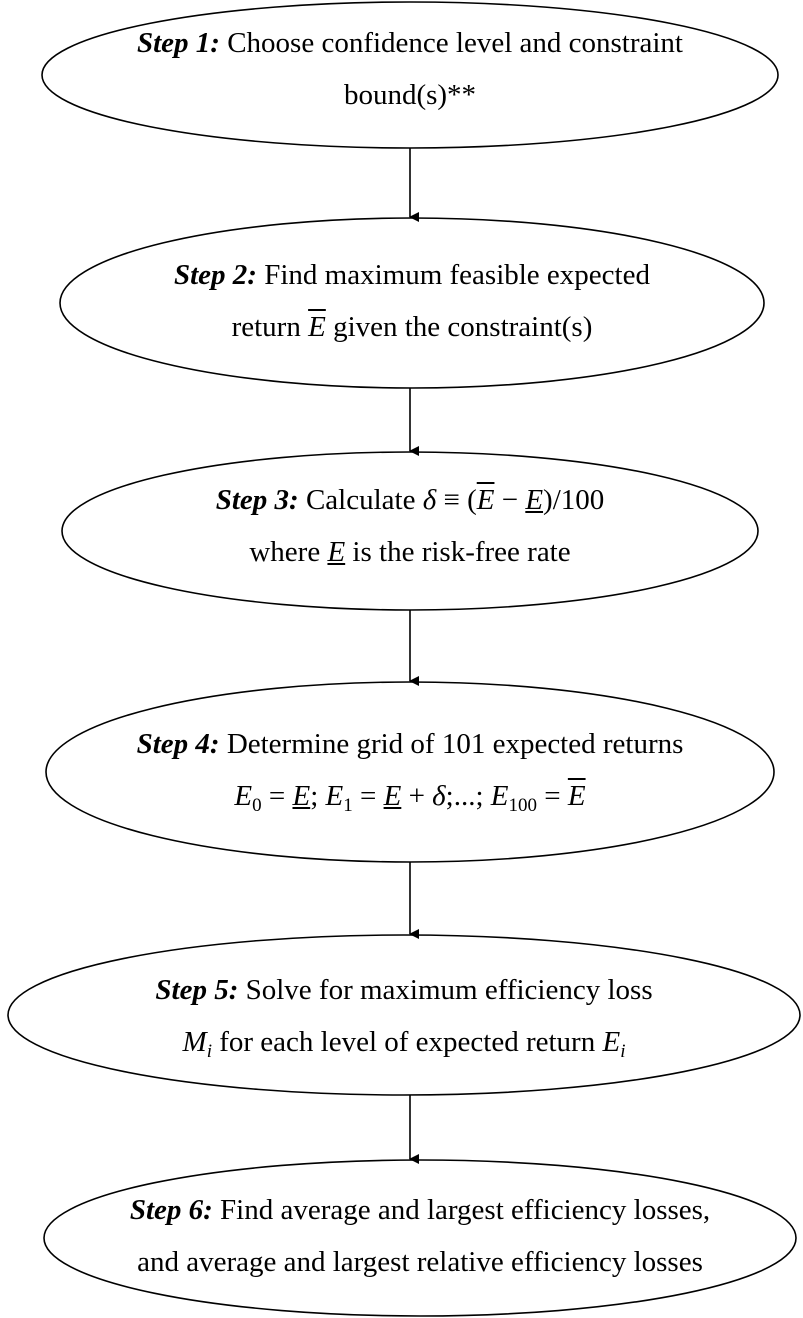 This screenshot has width=803, height=1318. I want to click on text: bound(s)**, so click(410, 95).